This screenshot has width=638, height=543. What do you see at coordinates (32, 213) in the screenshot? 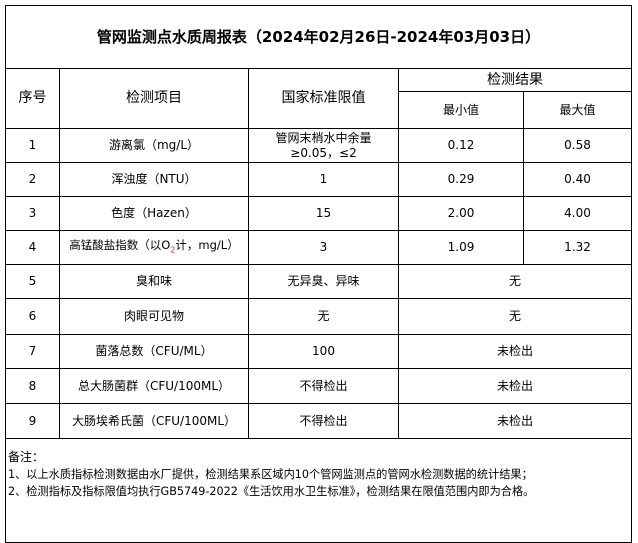
I see `row-no: 3` at bounding box center [32, 213].